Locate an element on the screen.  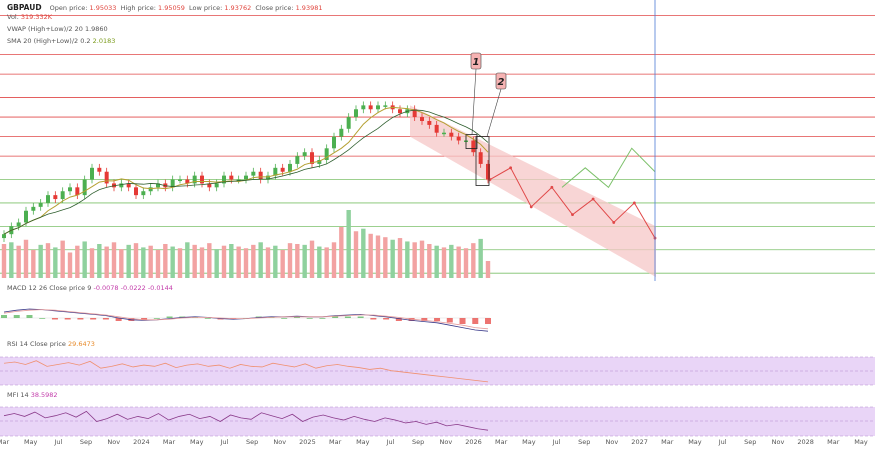
volume-bars is located at coordinates (246, 244).